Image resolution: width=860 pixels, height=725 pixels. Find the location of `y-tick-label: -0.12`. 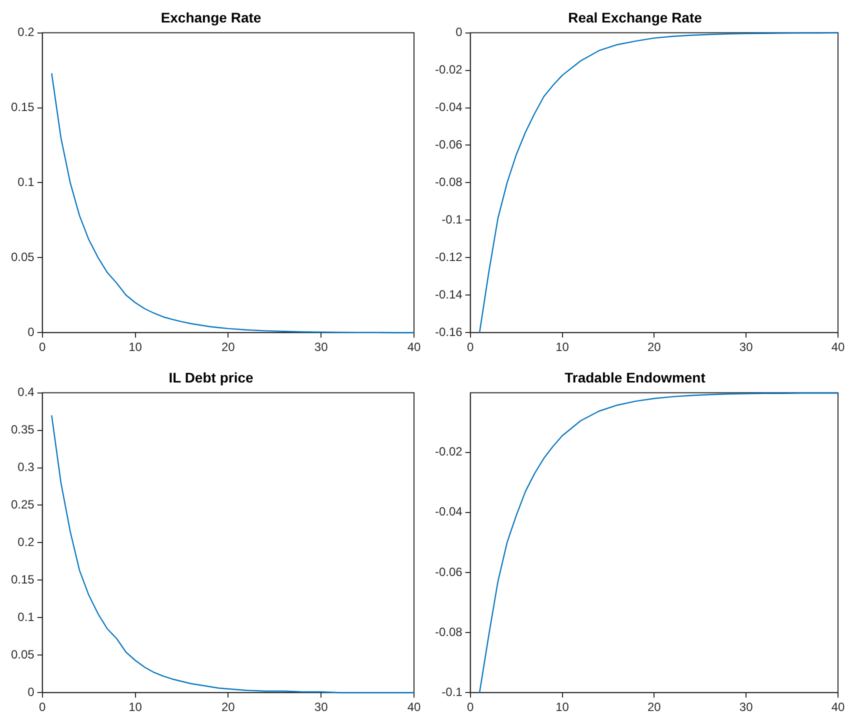

y-tick-label: -0.12 is located at coordinates (448, 257).